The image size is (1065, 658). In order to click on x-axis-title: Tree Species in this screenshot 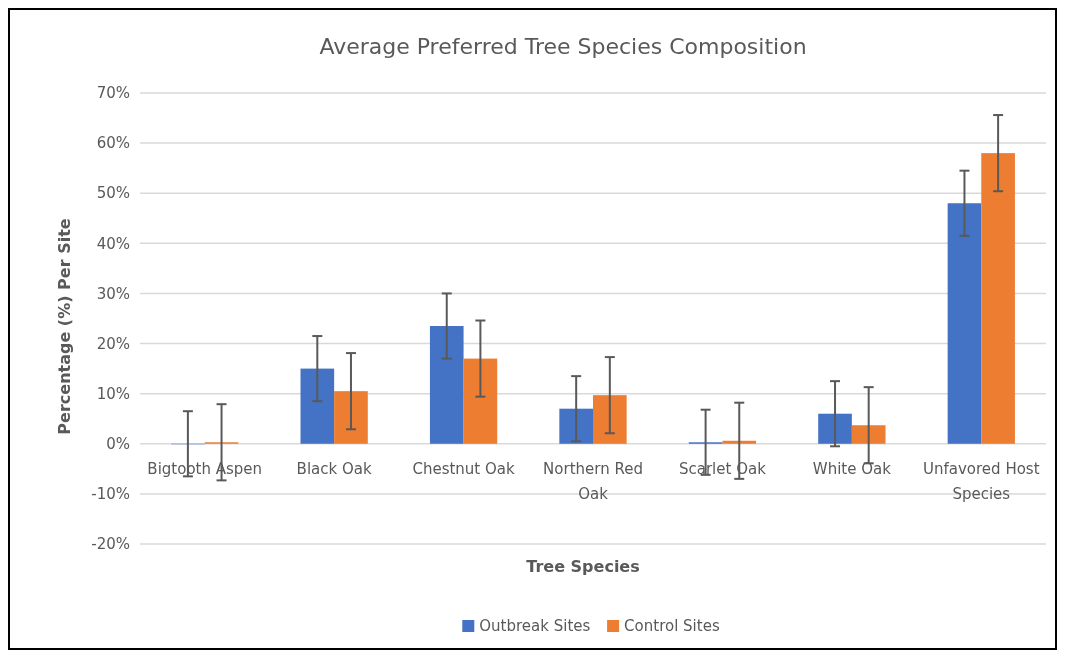, I will do `click(583, 566)`.